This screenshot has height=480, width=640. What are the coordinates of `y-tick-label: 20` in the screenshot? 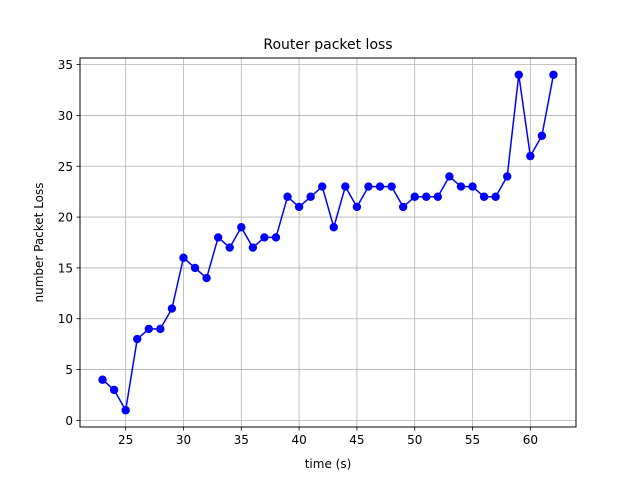 It's located at (65, 218).